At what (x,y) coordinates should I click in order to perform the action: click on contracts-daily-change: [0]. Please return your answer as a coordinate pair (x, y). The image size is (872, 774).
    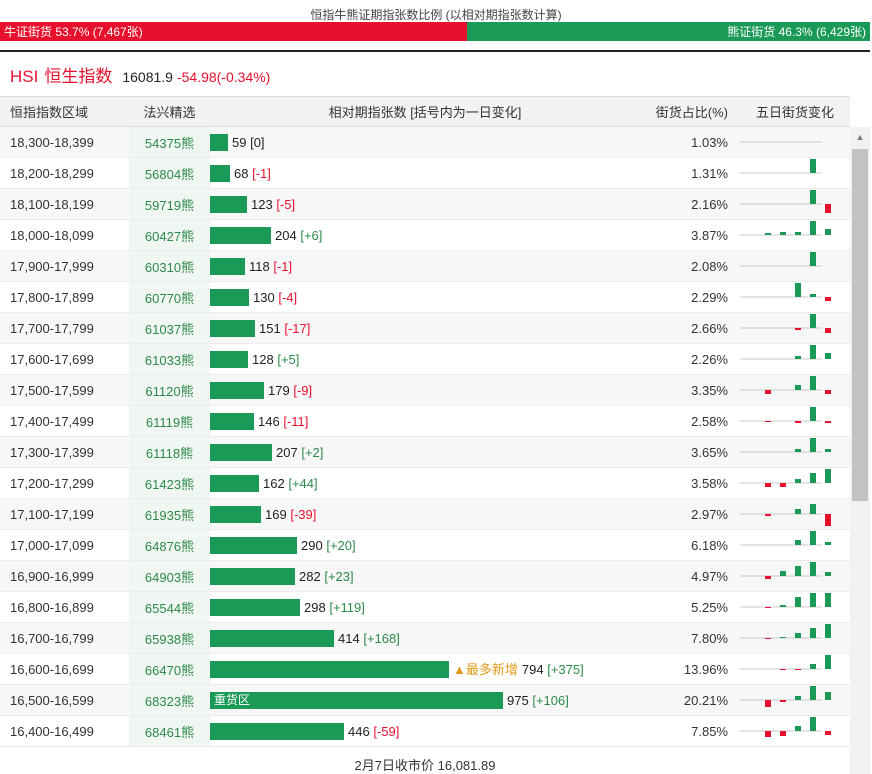
    Looking at the image, I should click on (257, 142).